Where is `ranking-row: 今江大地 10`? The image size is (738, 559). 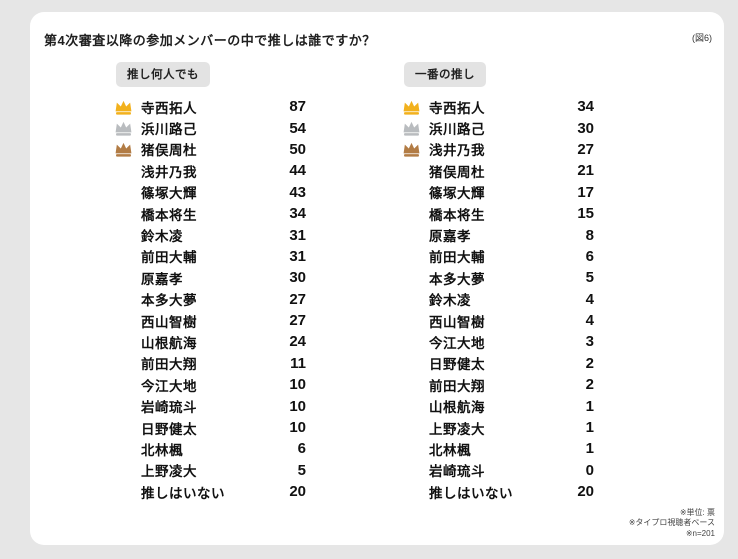 ranking-row: 今江大地 10 is located at coordinates (210, 384).